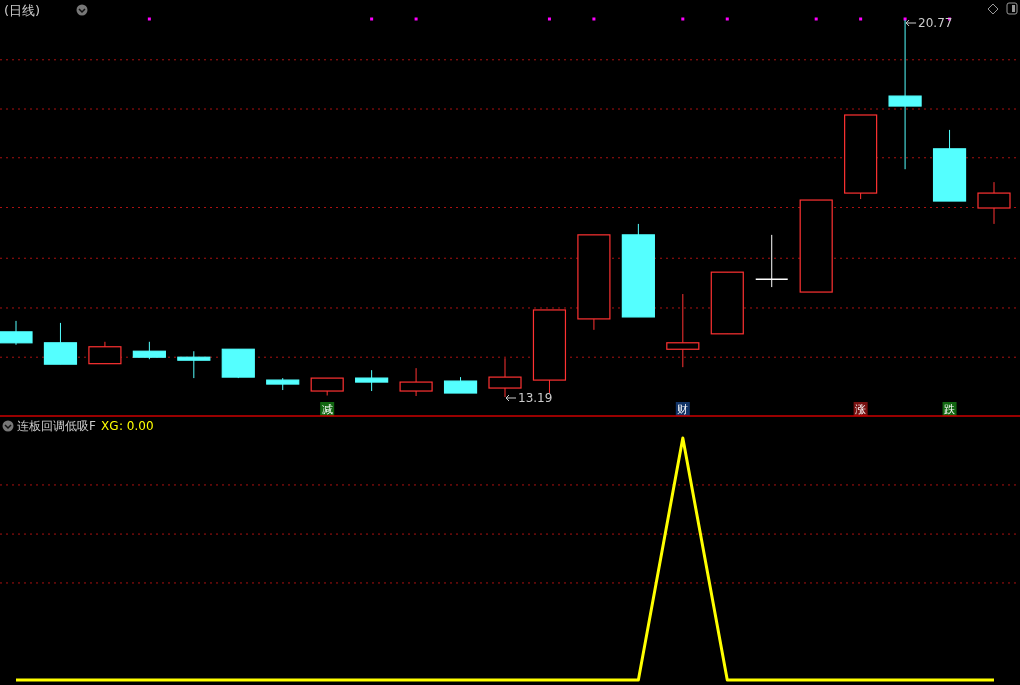 This screenshot has width=1020, height=685. What do you see at coordinates (56, 426) in the screenshot?
I see `chart-title: 连板回调低吸F` at bounding box center [56, 426].